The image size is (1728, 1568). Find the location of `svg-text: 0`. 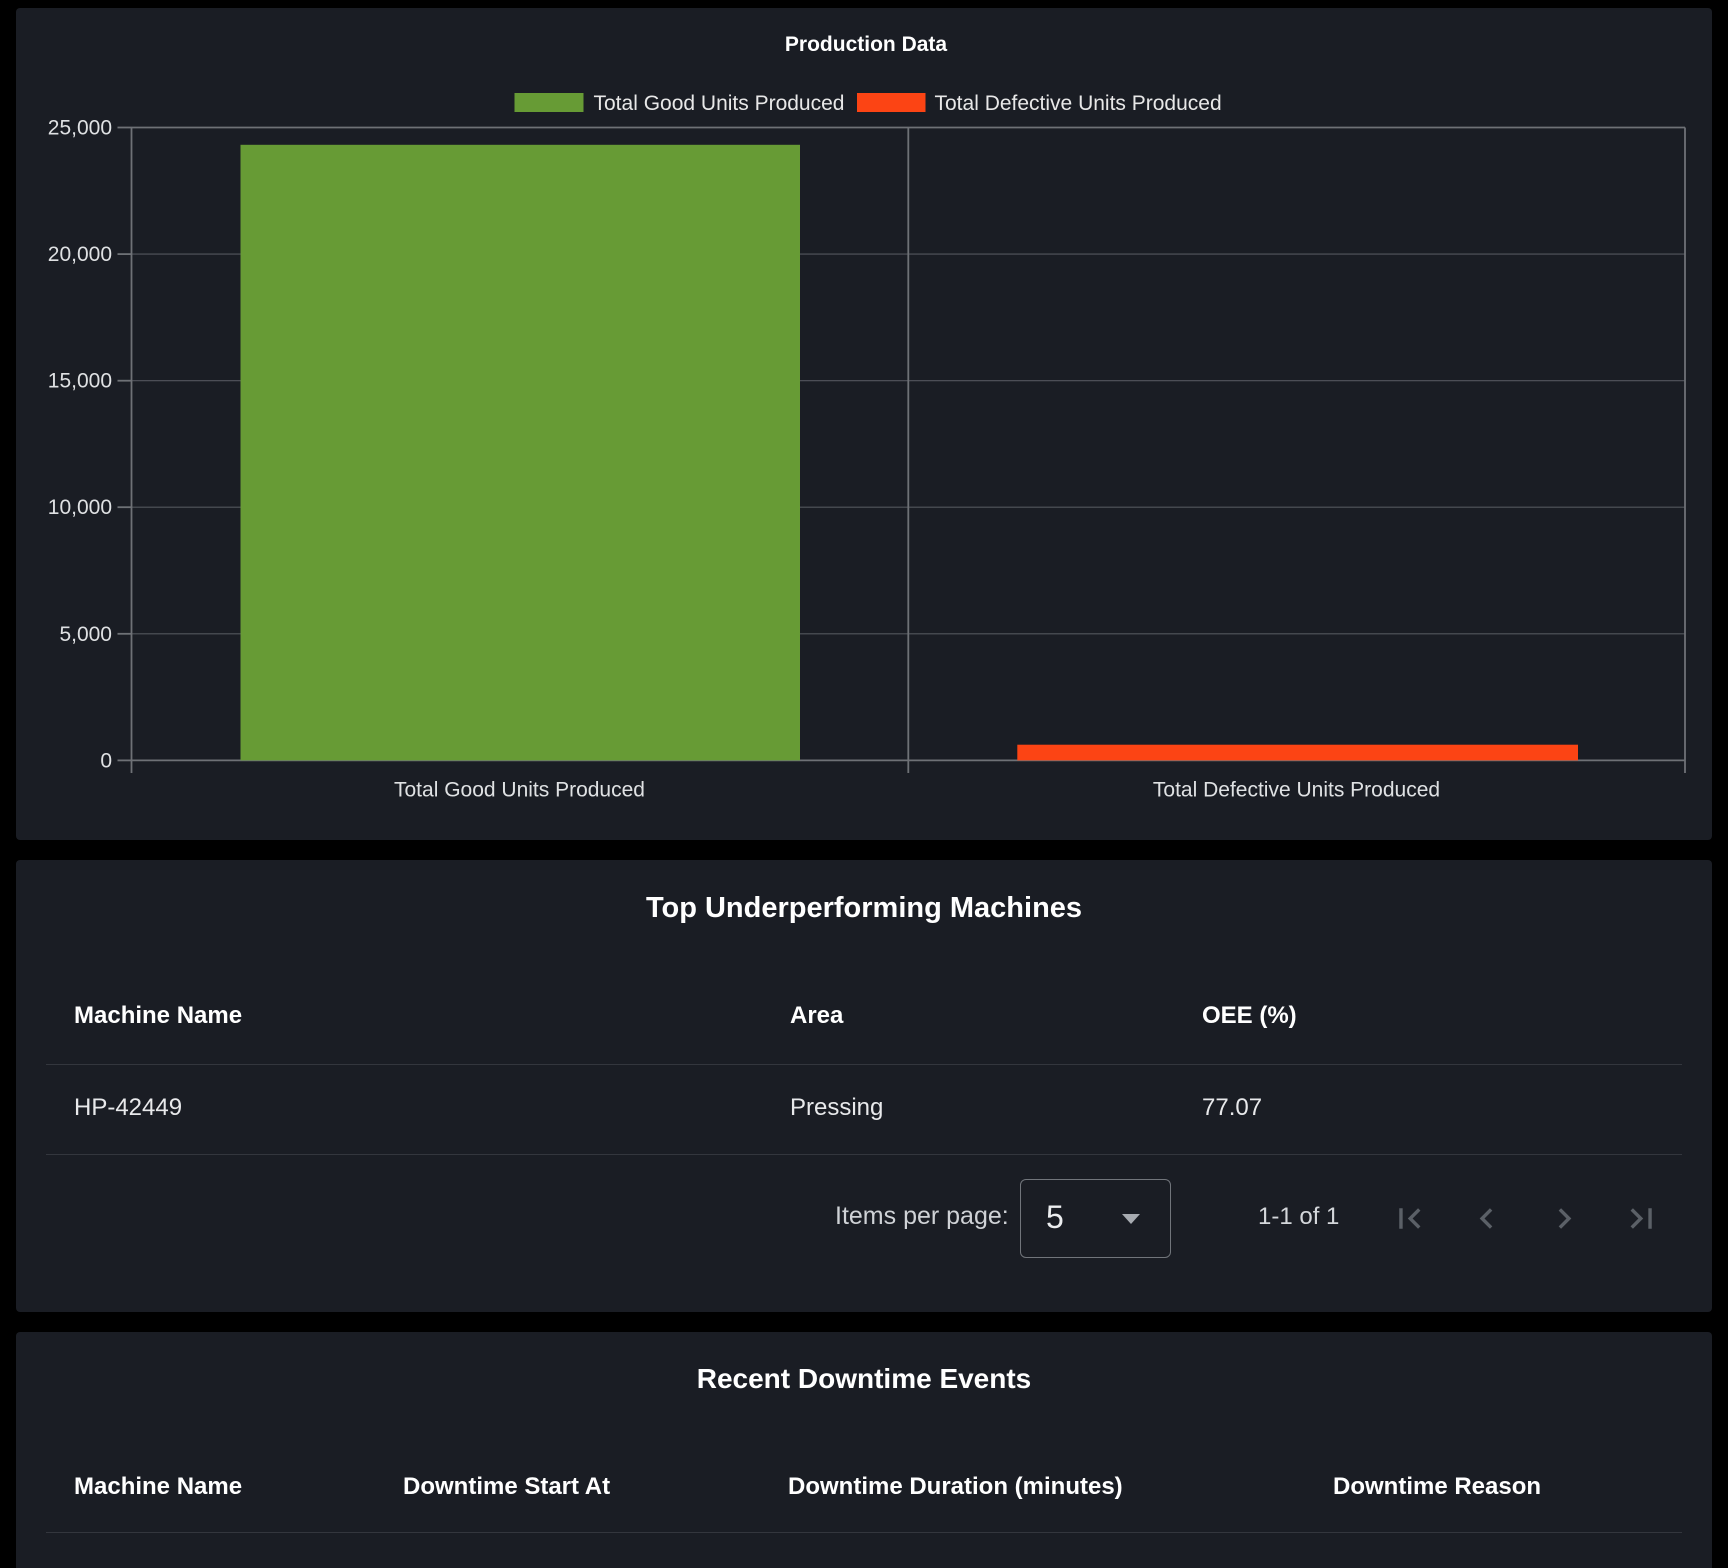

svg-text: 0 is located at coordinates (106, 760).